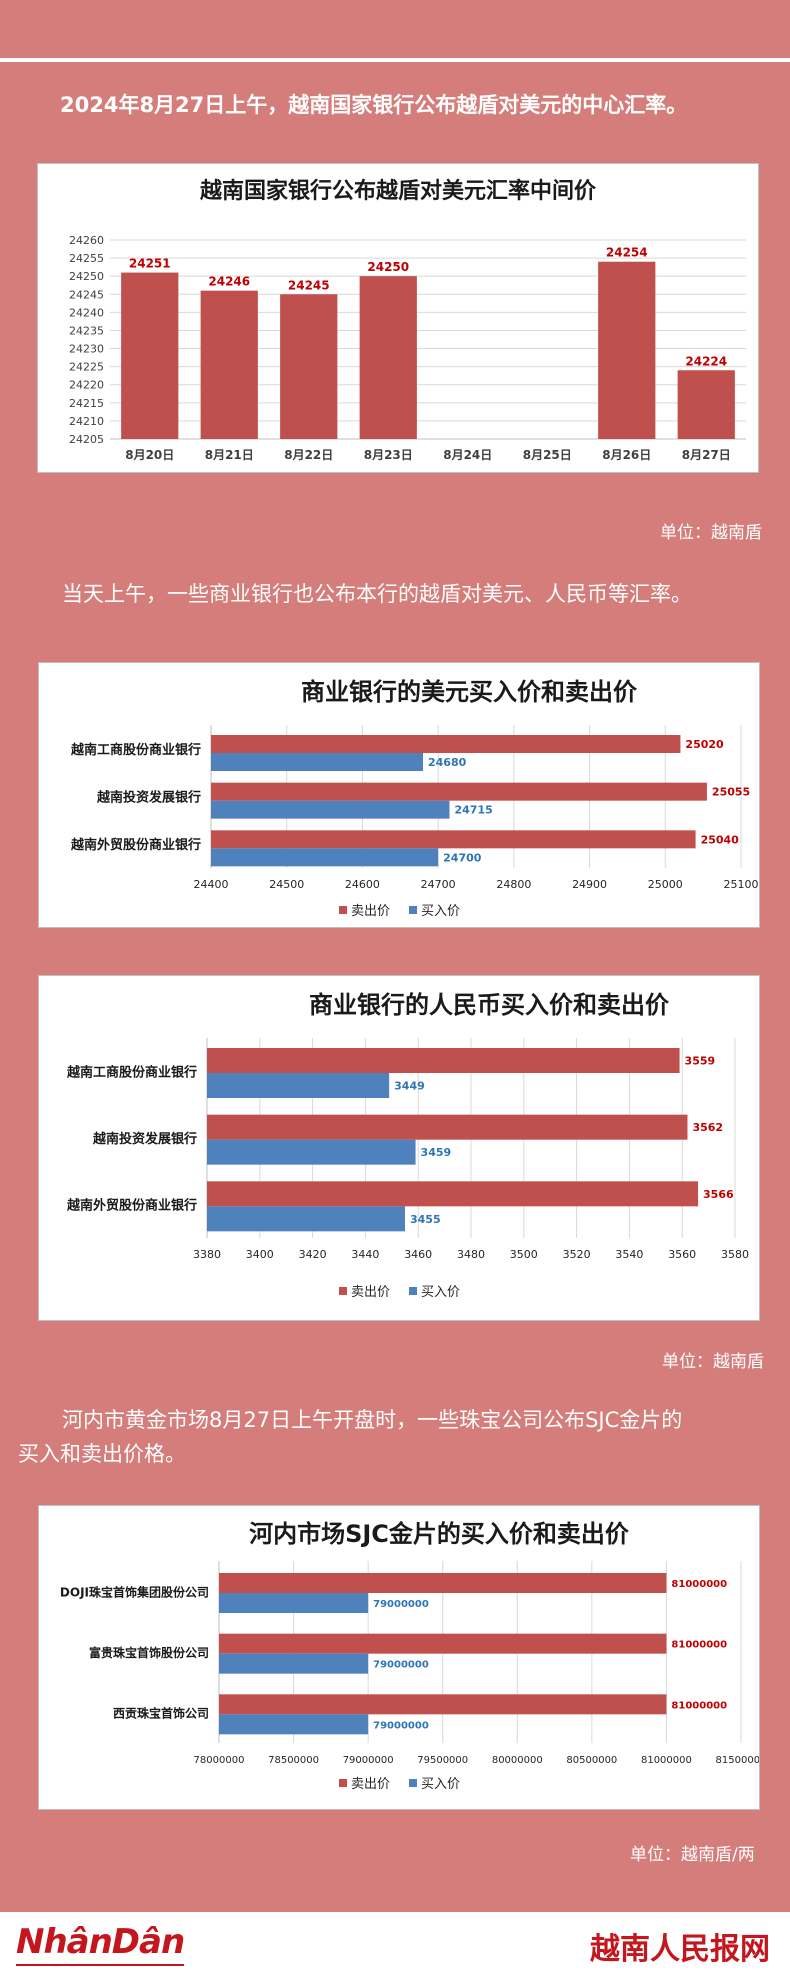  I want to click on x-tick-label: 3520, so click(577, 1254).